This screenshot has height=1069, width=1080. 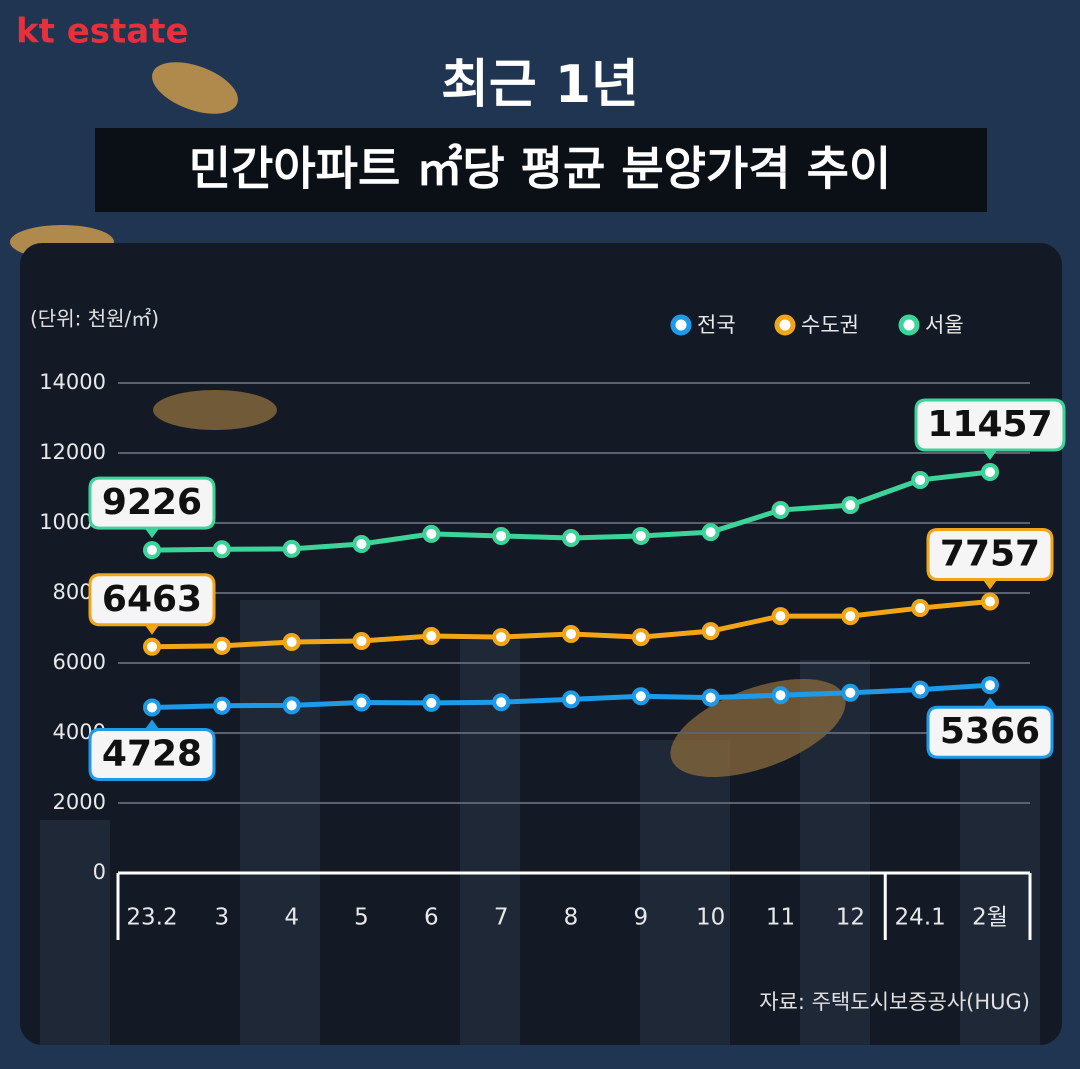 I want to click on x-tick-label: 3, so click(x=222, y=918).